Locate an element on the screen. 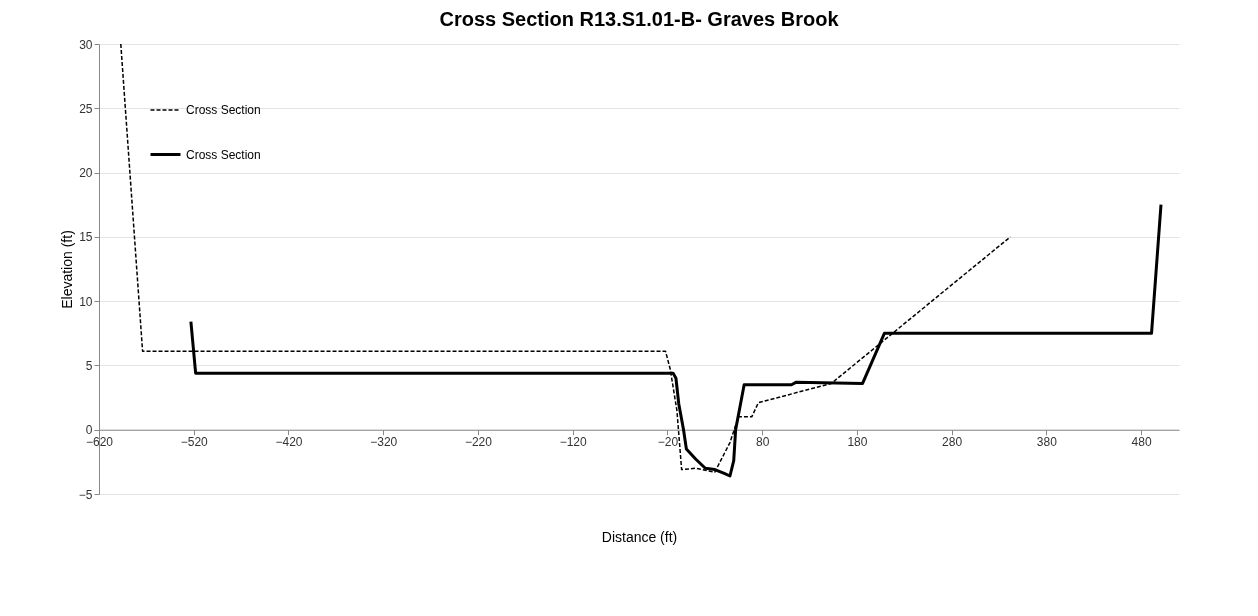  y-tick-label: 5 is located at coordinates (89, 365).